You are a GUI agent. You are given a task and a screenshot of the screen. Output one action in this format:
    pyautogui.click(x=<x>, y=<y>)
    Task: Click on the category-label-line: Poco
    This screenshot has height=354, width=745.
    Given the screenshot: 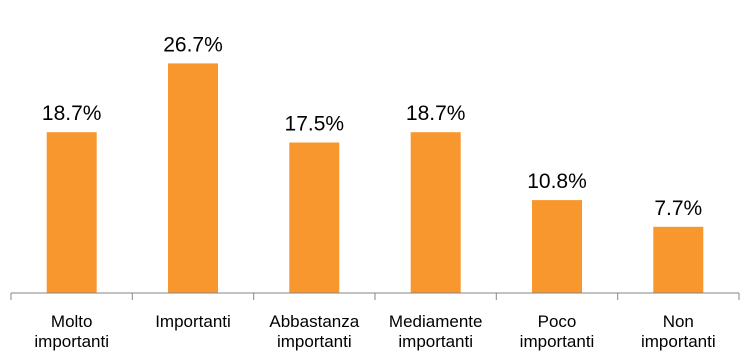 What is the action you would take?
    pyautogui.click(x=557, y=321)
    